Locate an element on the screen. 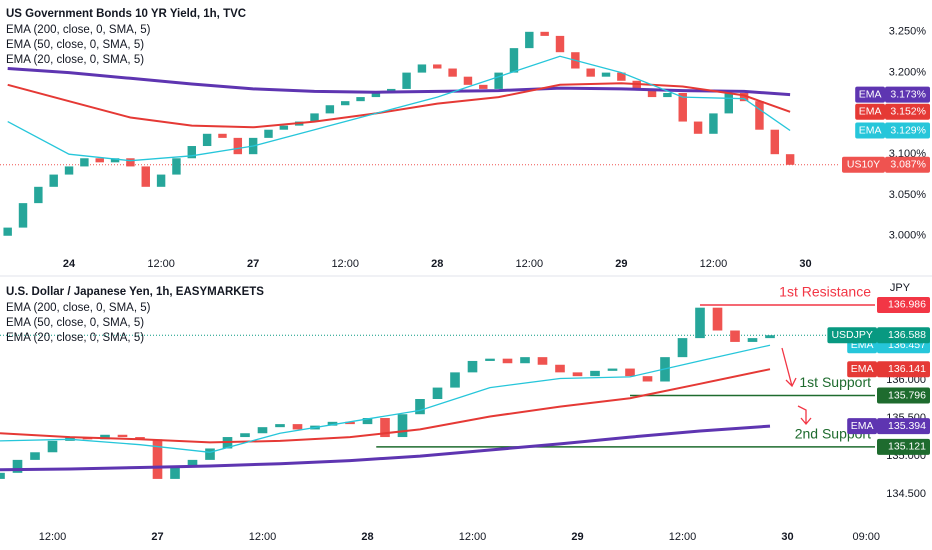  x-tick-label: 30 is located at coordinates (805, 264).